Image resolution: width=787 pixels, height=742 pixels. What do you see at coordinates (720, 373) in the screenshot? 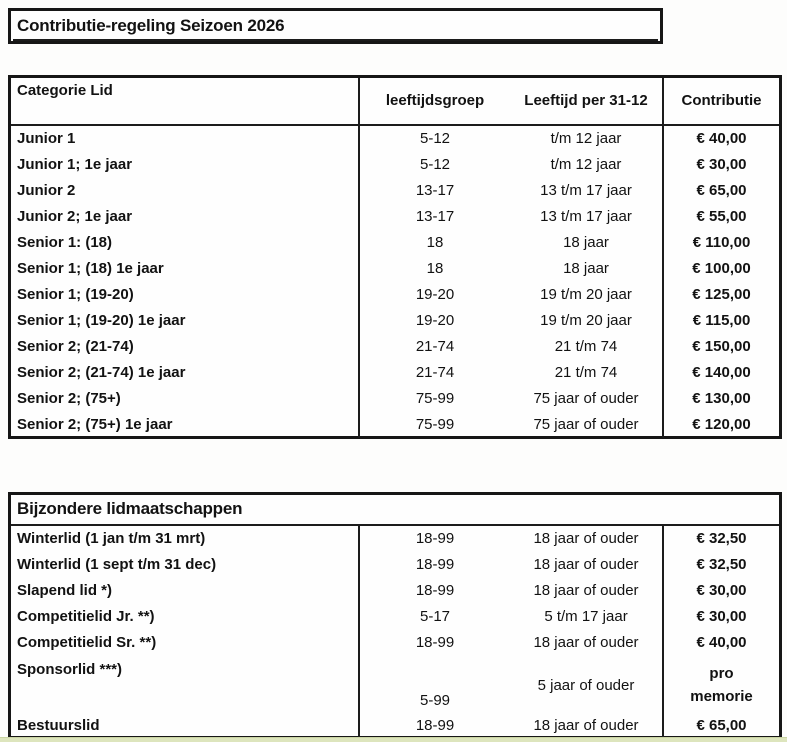
I see `fee-amount: € 140,00` at bounding box center [720, 373].